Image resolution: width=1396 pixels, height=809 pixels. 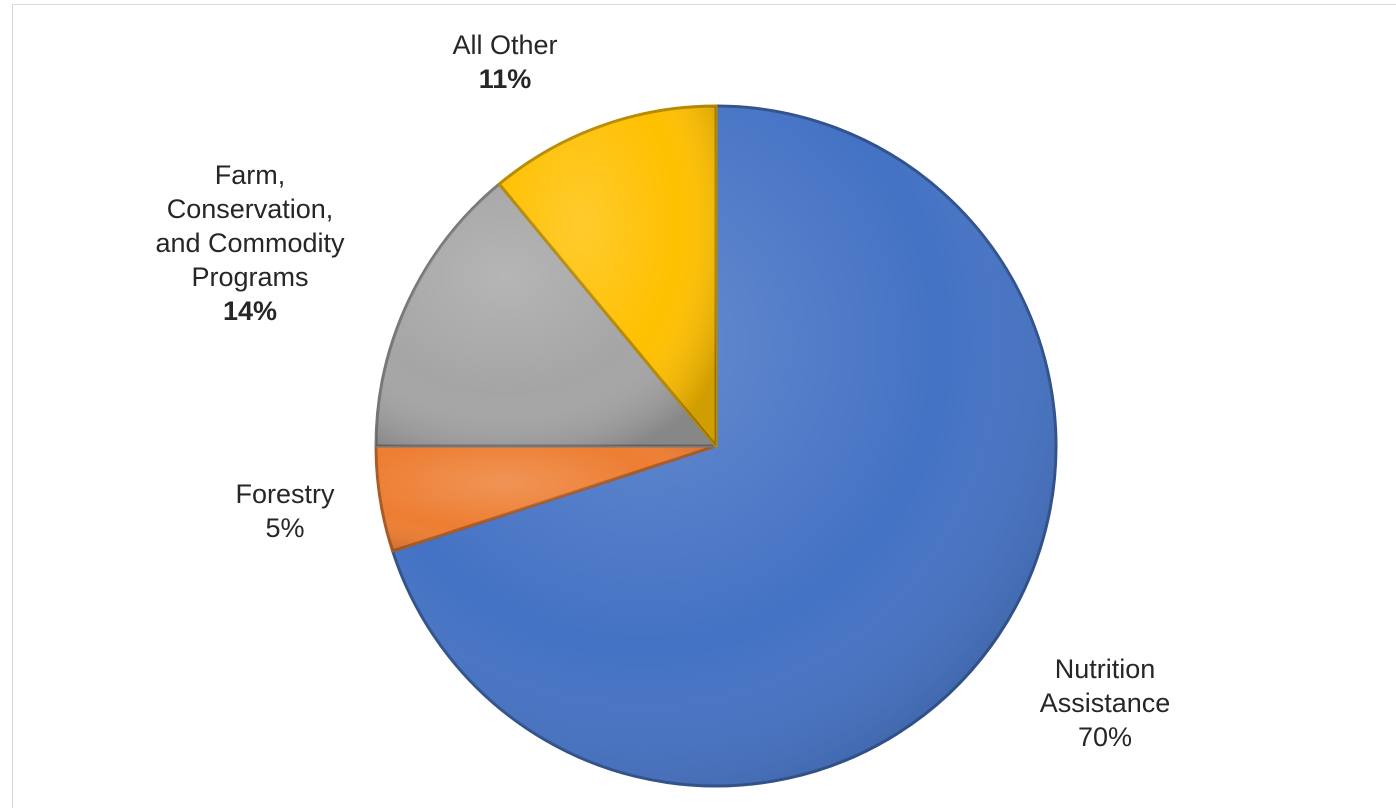 I want to click on slice-name-line: Farm,, so click(x=250, y=175).